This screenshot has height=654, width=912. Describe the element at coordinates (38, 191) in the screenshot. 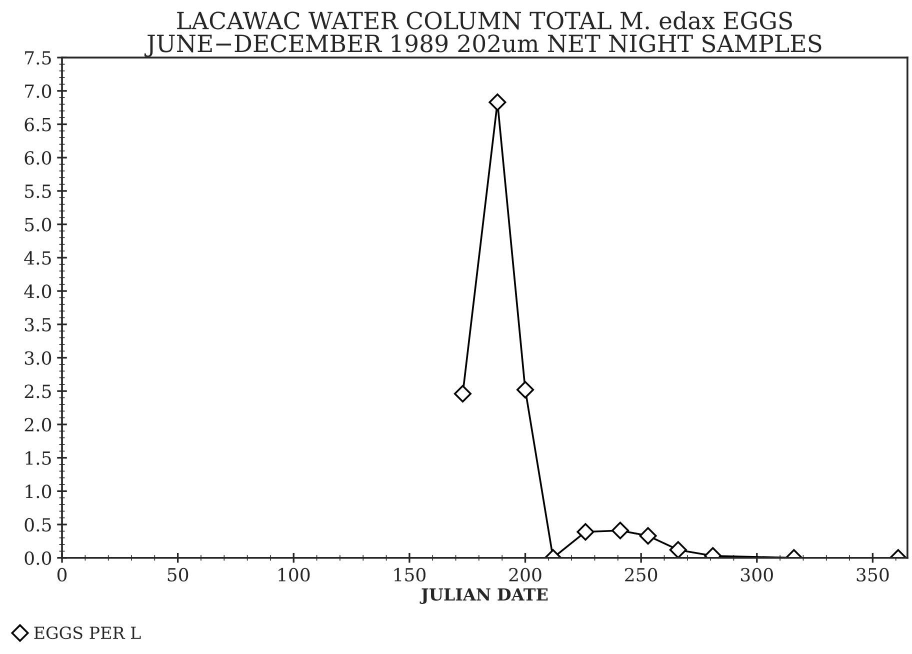

I see `y-tick-label: 5.5` at that location.